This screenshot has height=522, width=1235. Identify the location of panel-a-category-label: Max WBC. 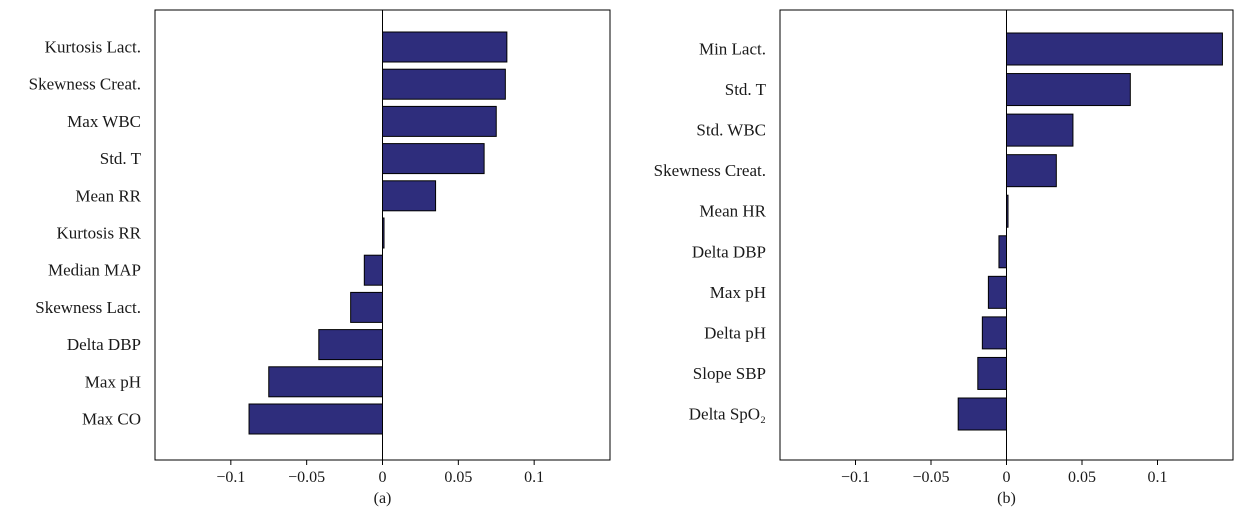
(104, 121).